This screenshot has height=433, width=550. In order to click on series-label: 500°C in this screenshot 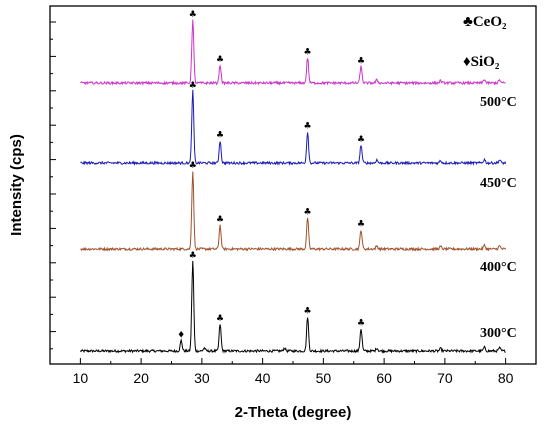, I will do `click(498, 102)`.